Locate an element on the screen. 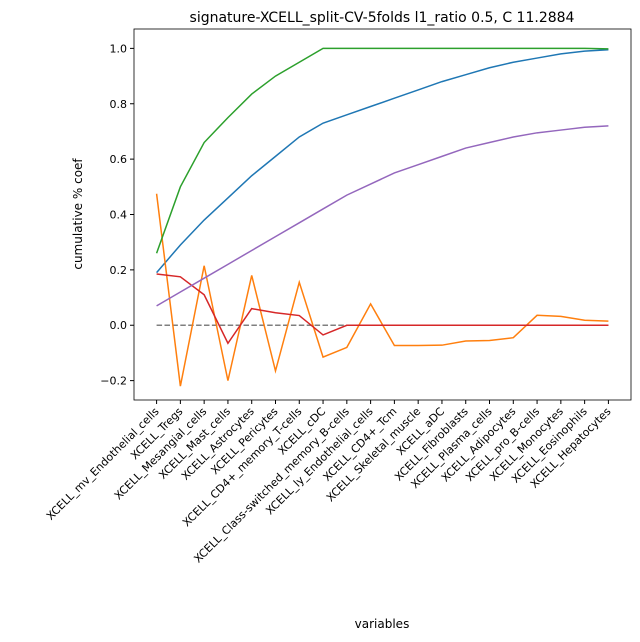  y-tick-label: 1.0 is located at coordinates (119, 48).